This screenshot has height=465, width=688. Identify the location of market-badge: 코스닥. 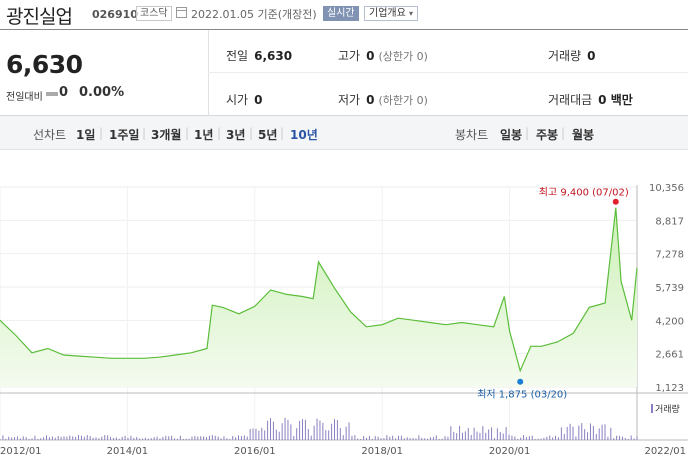
(154, 13).